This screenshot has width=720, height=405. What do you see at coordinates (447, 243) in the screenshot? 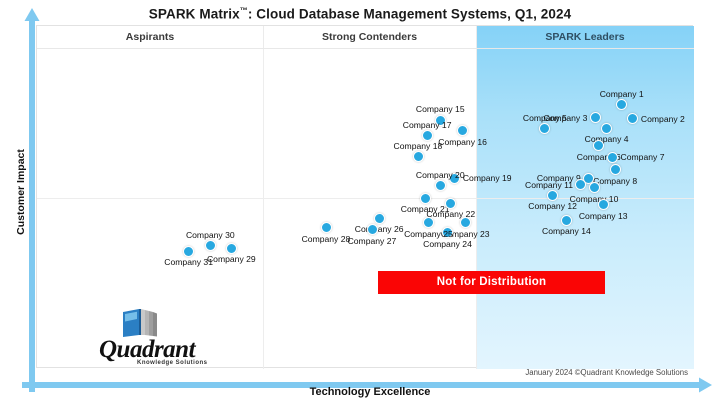
I see `data-point-label: Company 24` at bounding box center [447, 243].